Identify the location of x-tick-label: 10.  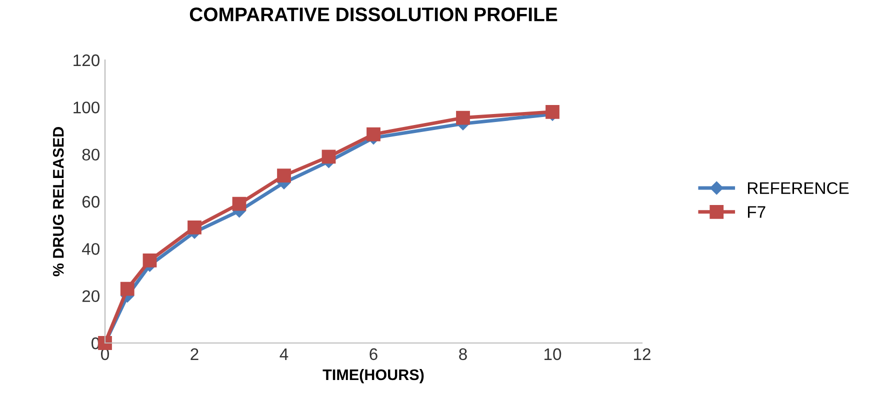
(553, 354).